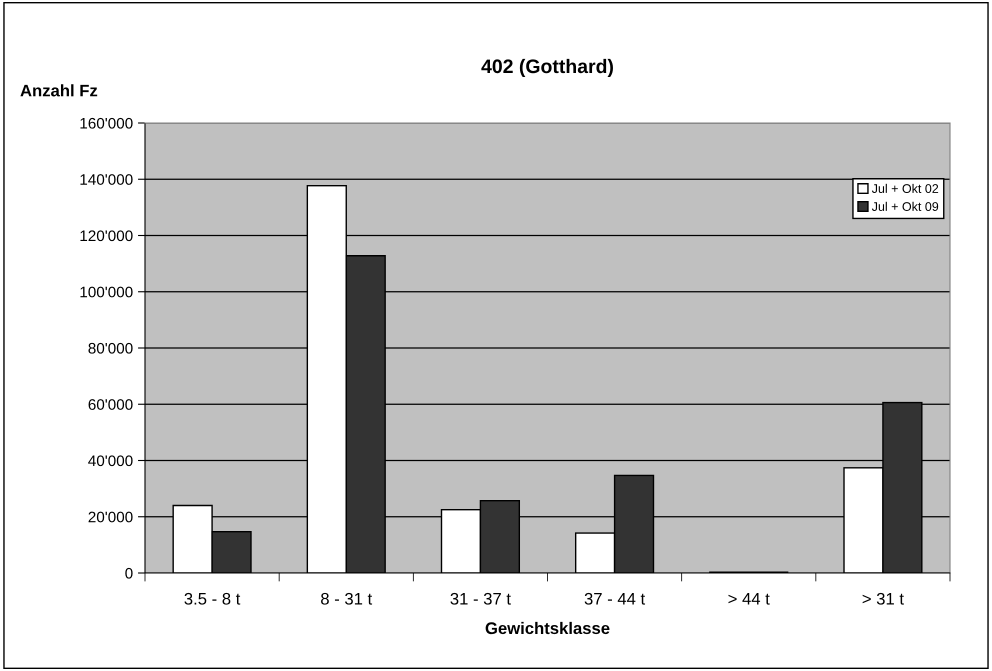 This screenshot has width=992, height=671. I want to click on legend-label: Jul + Okt 02, so click(905, 188).